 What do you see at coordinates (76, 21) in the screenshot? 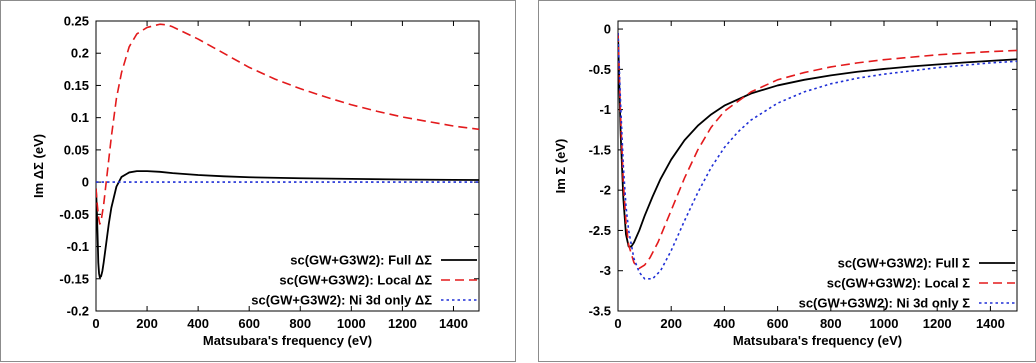
I see `y-tick-label: 0.25` at bounding box center [76, 21].